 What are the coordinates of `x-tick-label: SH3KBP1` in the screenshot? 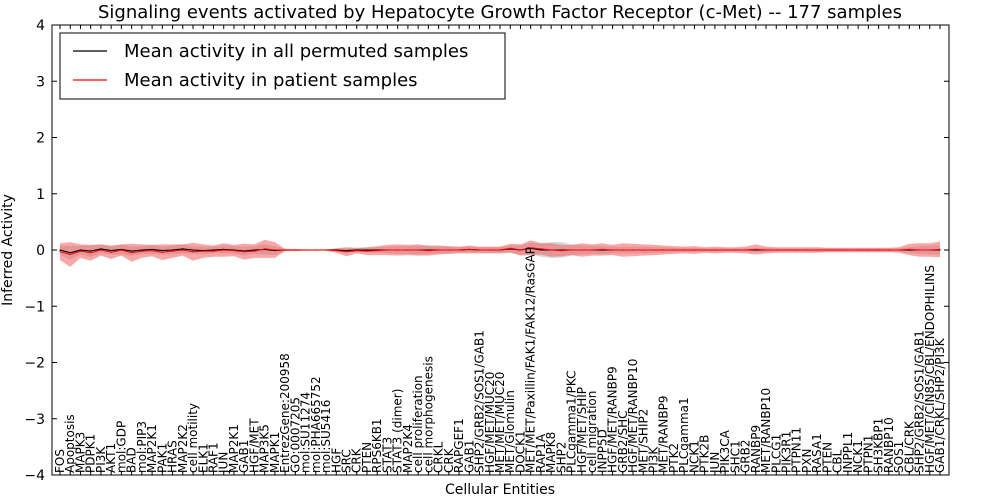 It's located at (879, 445).